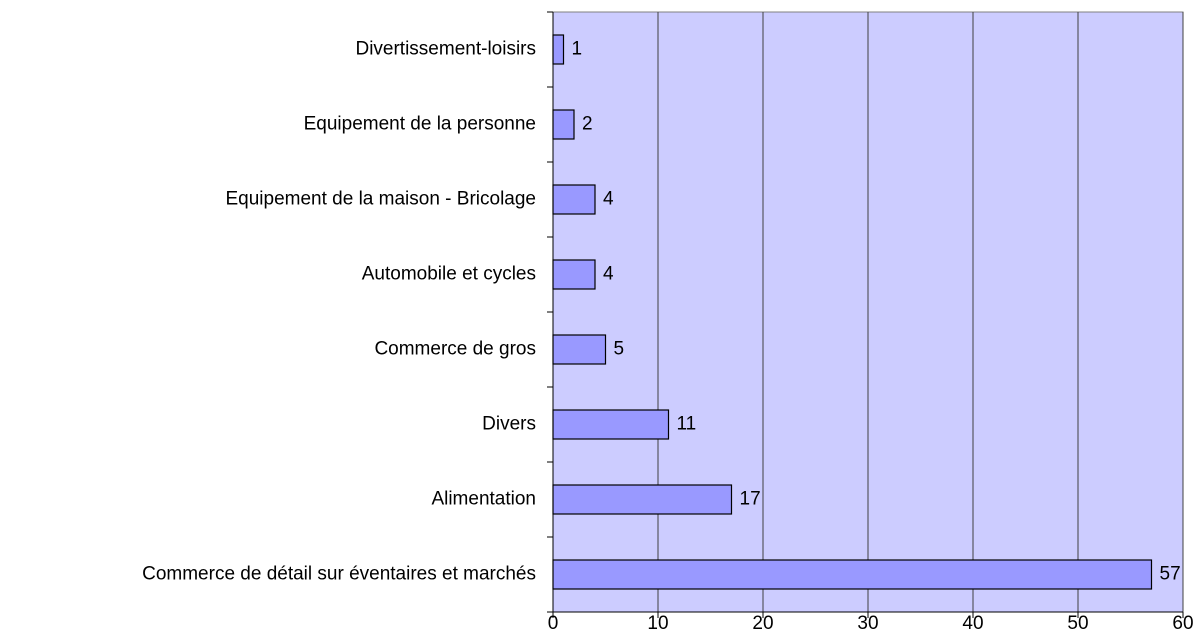 This screenshot has width=1199, height=634. Describe the element at coordinates (483, 499) in the screenshot. I see `y-tick-label: Alimentation` at that location.